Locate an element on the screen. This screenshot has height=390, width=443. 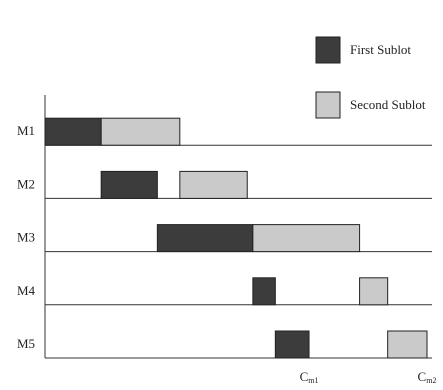
machine-label: M5 is located at coordinates (26, 343).